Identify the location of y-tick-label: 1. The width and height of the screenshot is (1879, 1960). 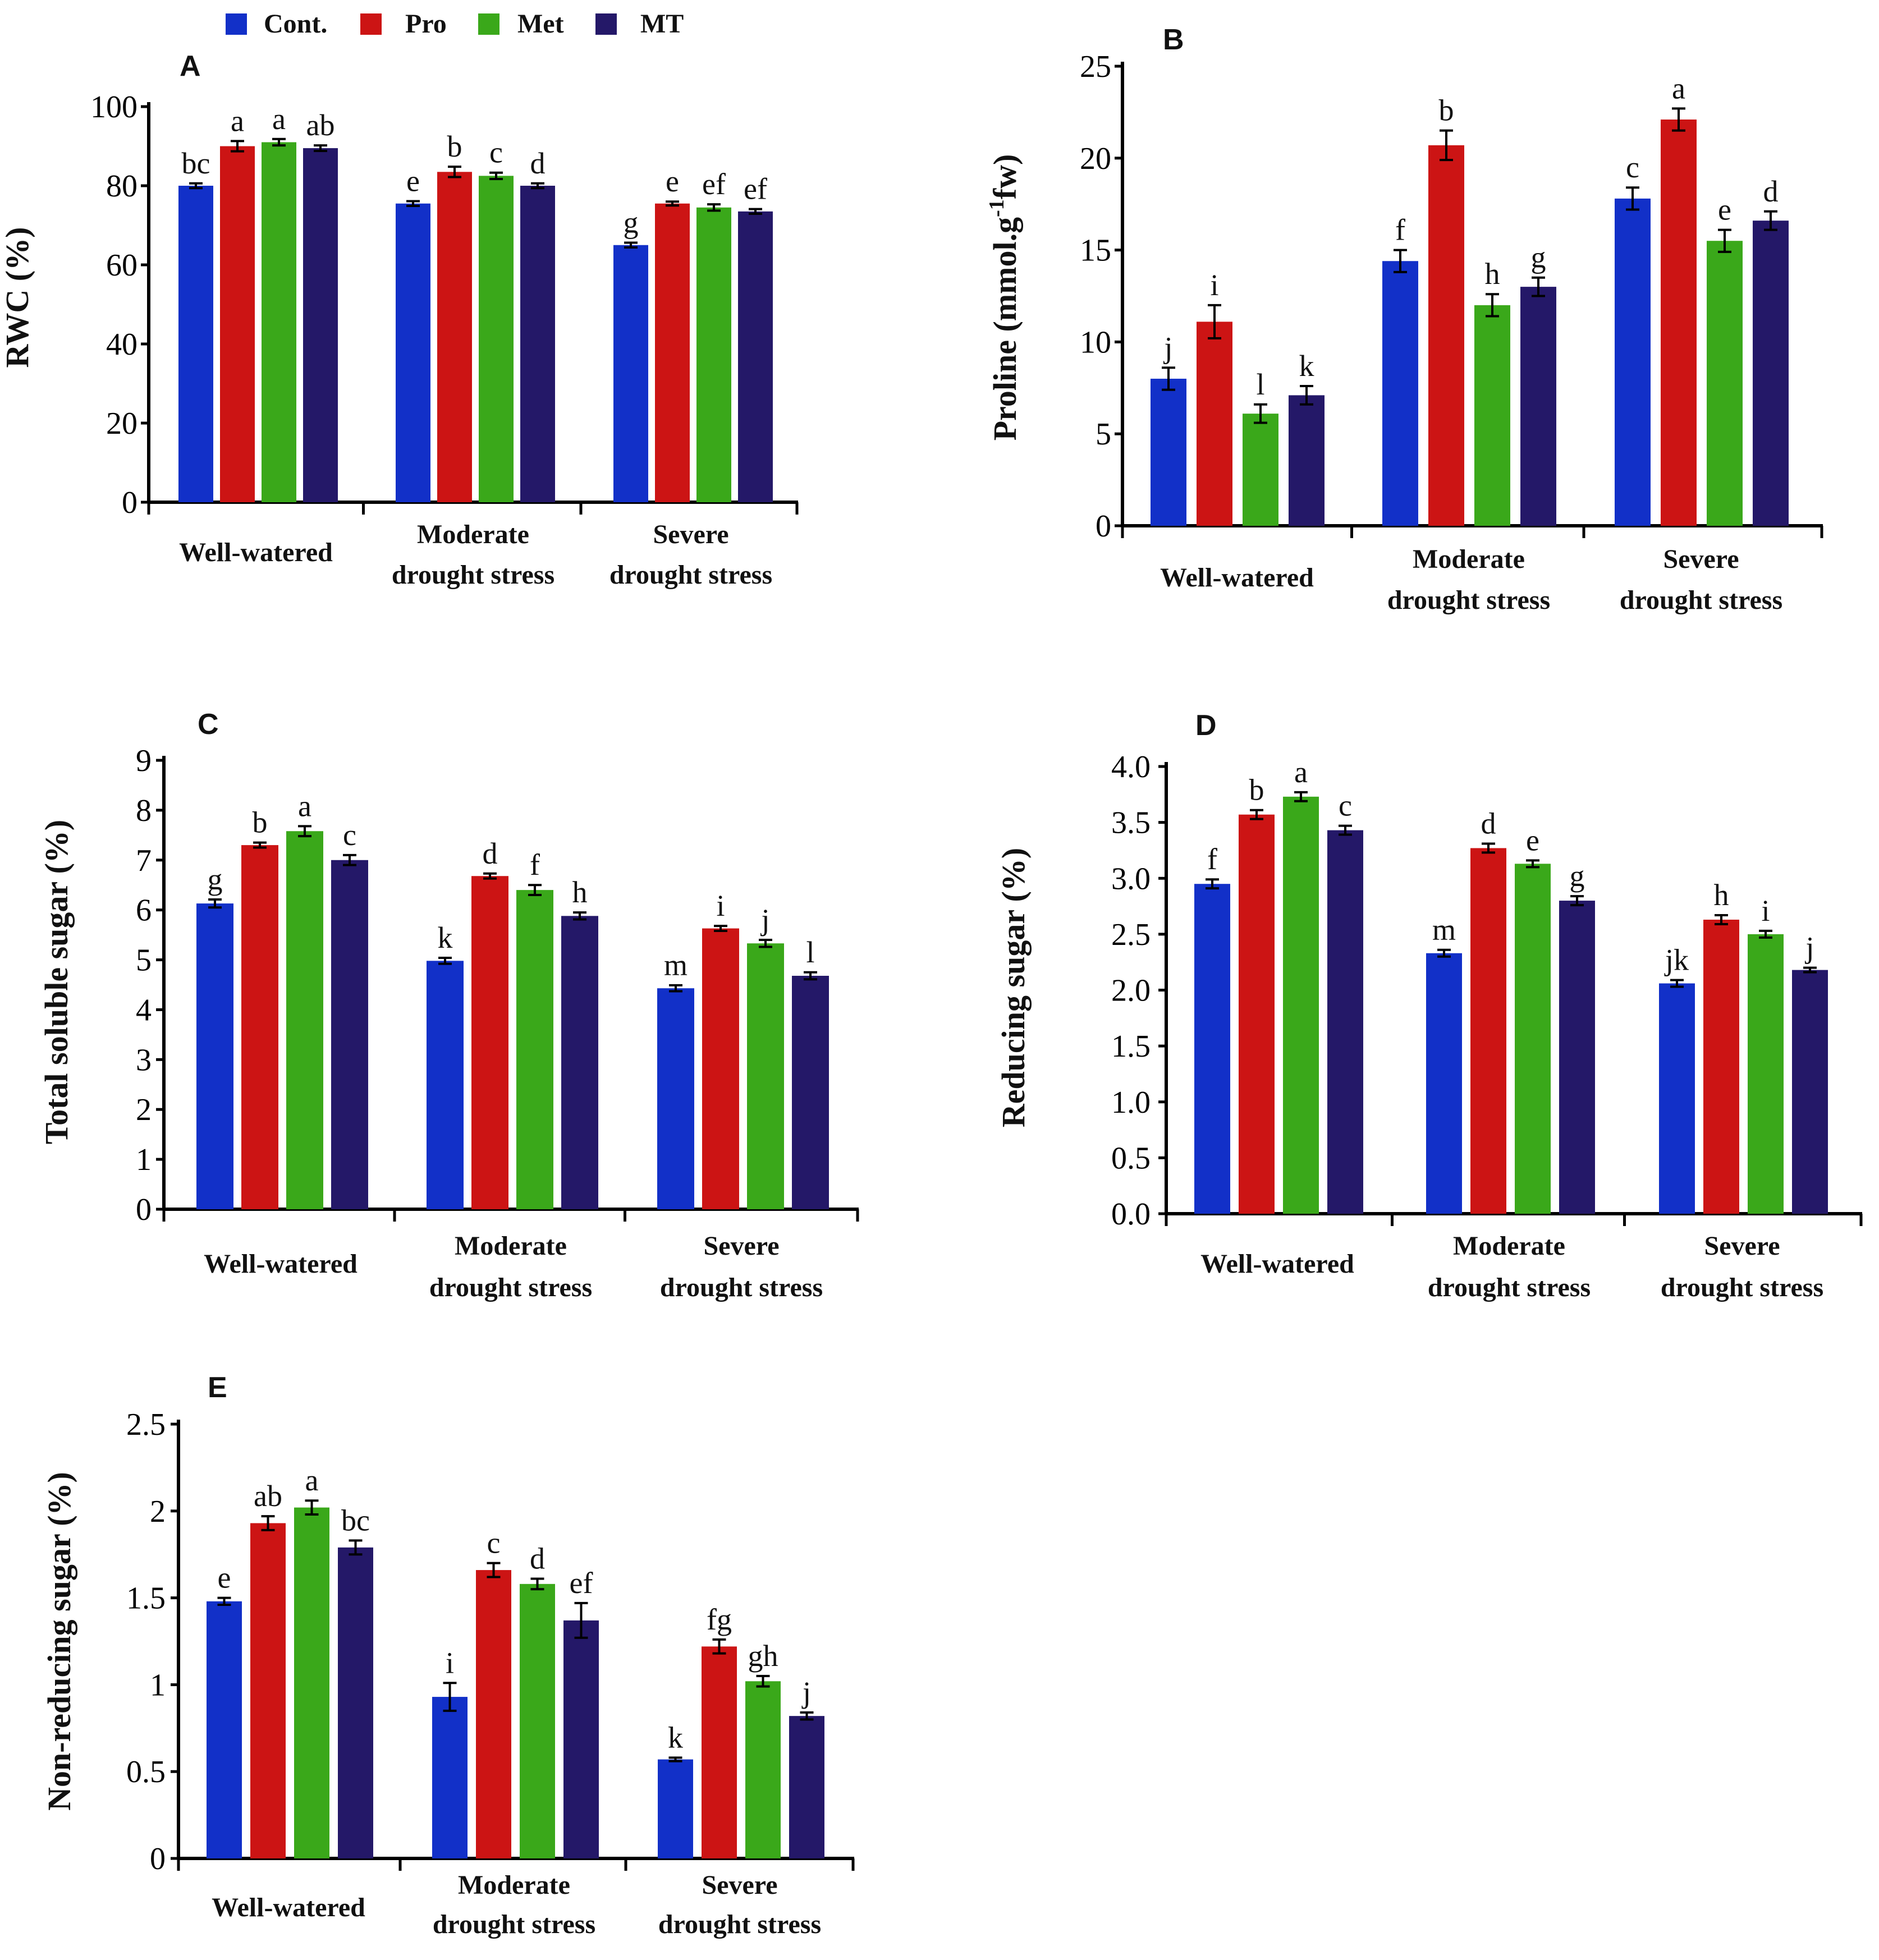
(158, 1685).